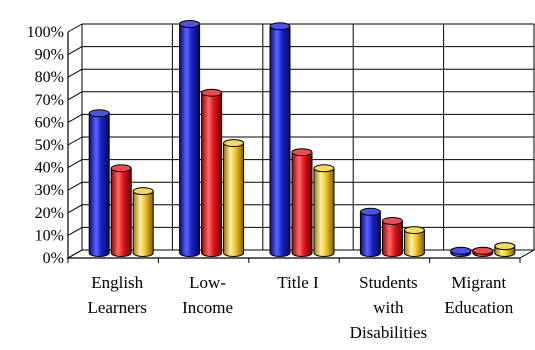 The image size is (535, 350). What do you see at coordinates (49, 77) in the screenshot?
I see `y-tick-label: 80%` at bounding box center [49, 77].